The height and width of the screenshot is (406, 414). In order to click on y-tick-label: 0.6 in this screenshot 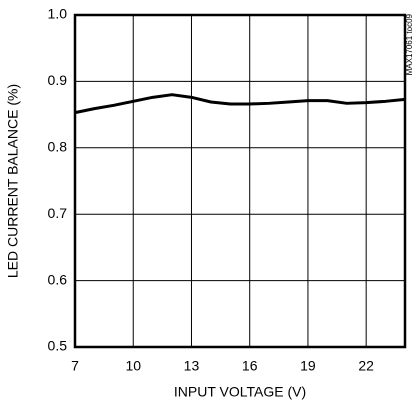, I will do `click(58, 279)`.